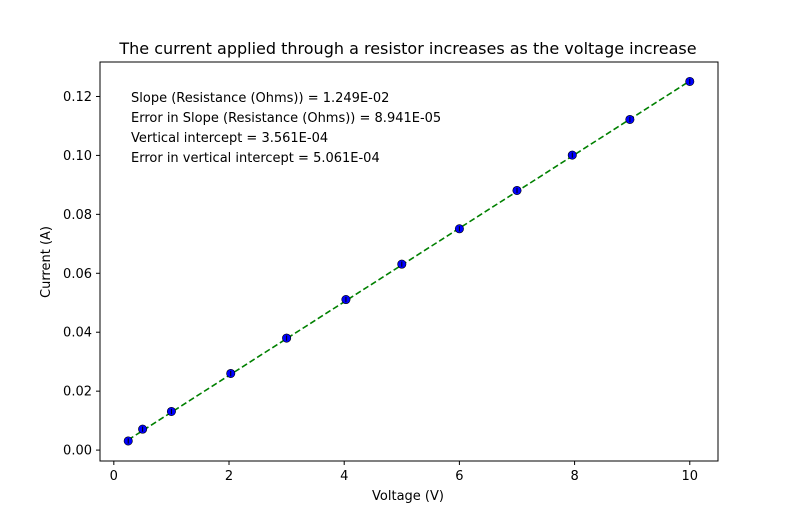 This screenshot has height=522, width=798. I want to click on y-tick-label: 0.12, so click(77, 97).